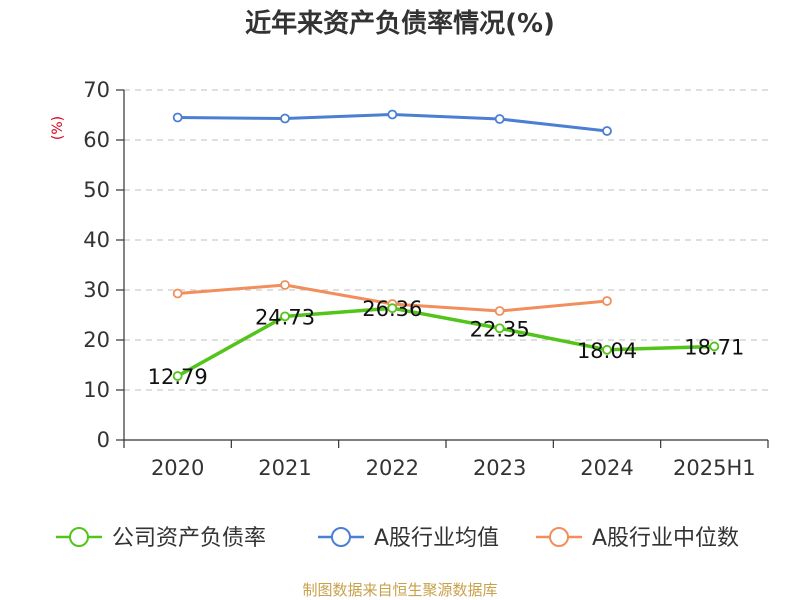  I want to click on y-tick-label-40: 40, so click(96, 240).